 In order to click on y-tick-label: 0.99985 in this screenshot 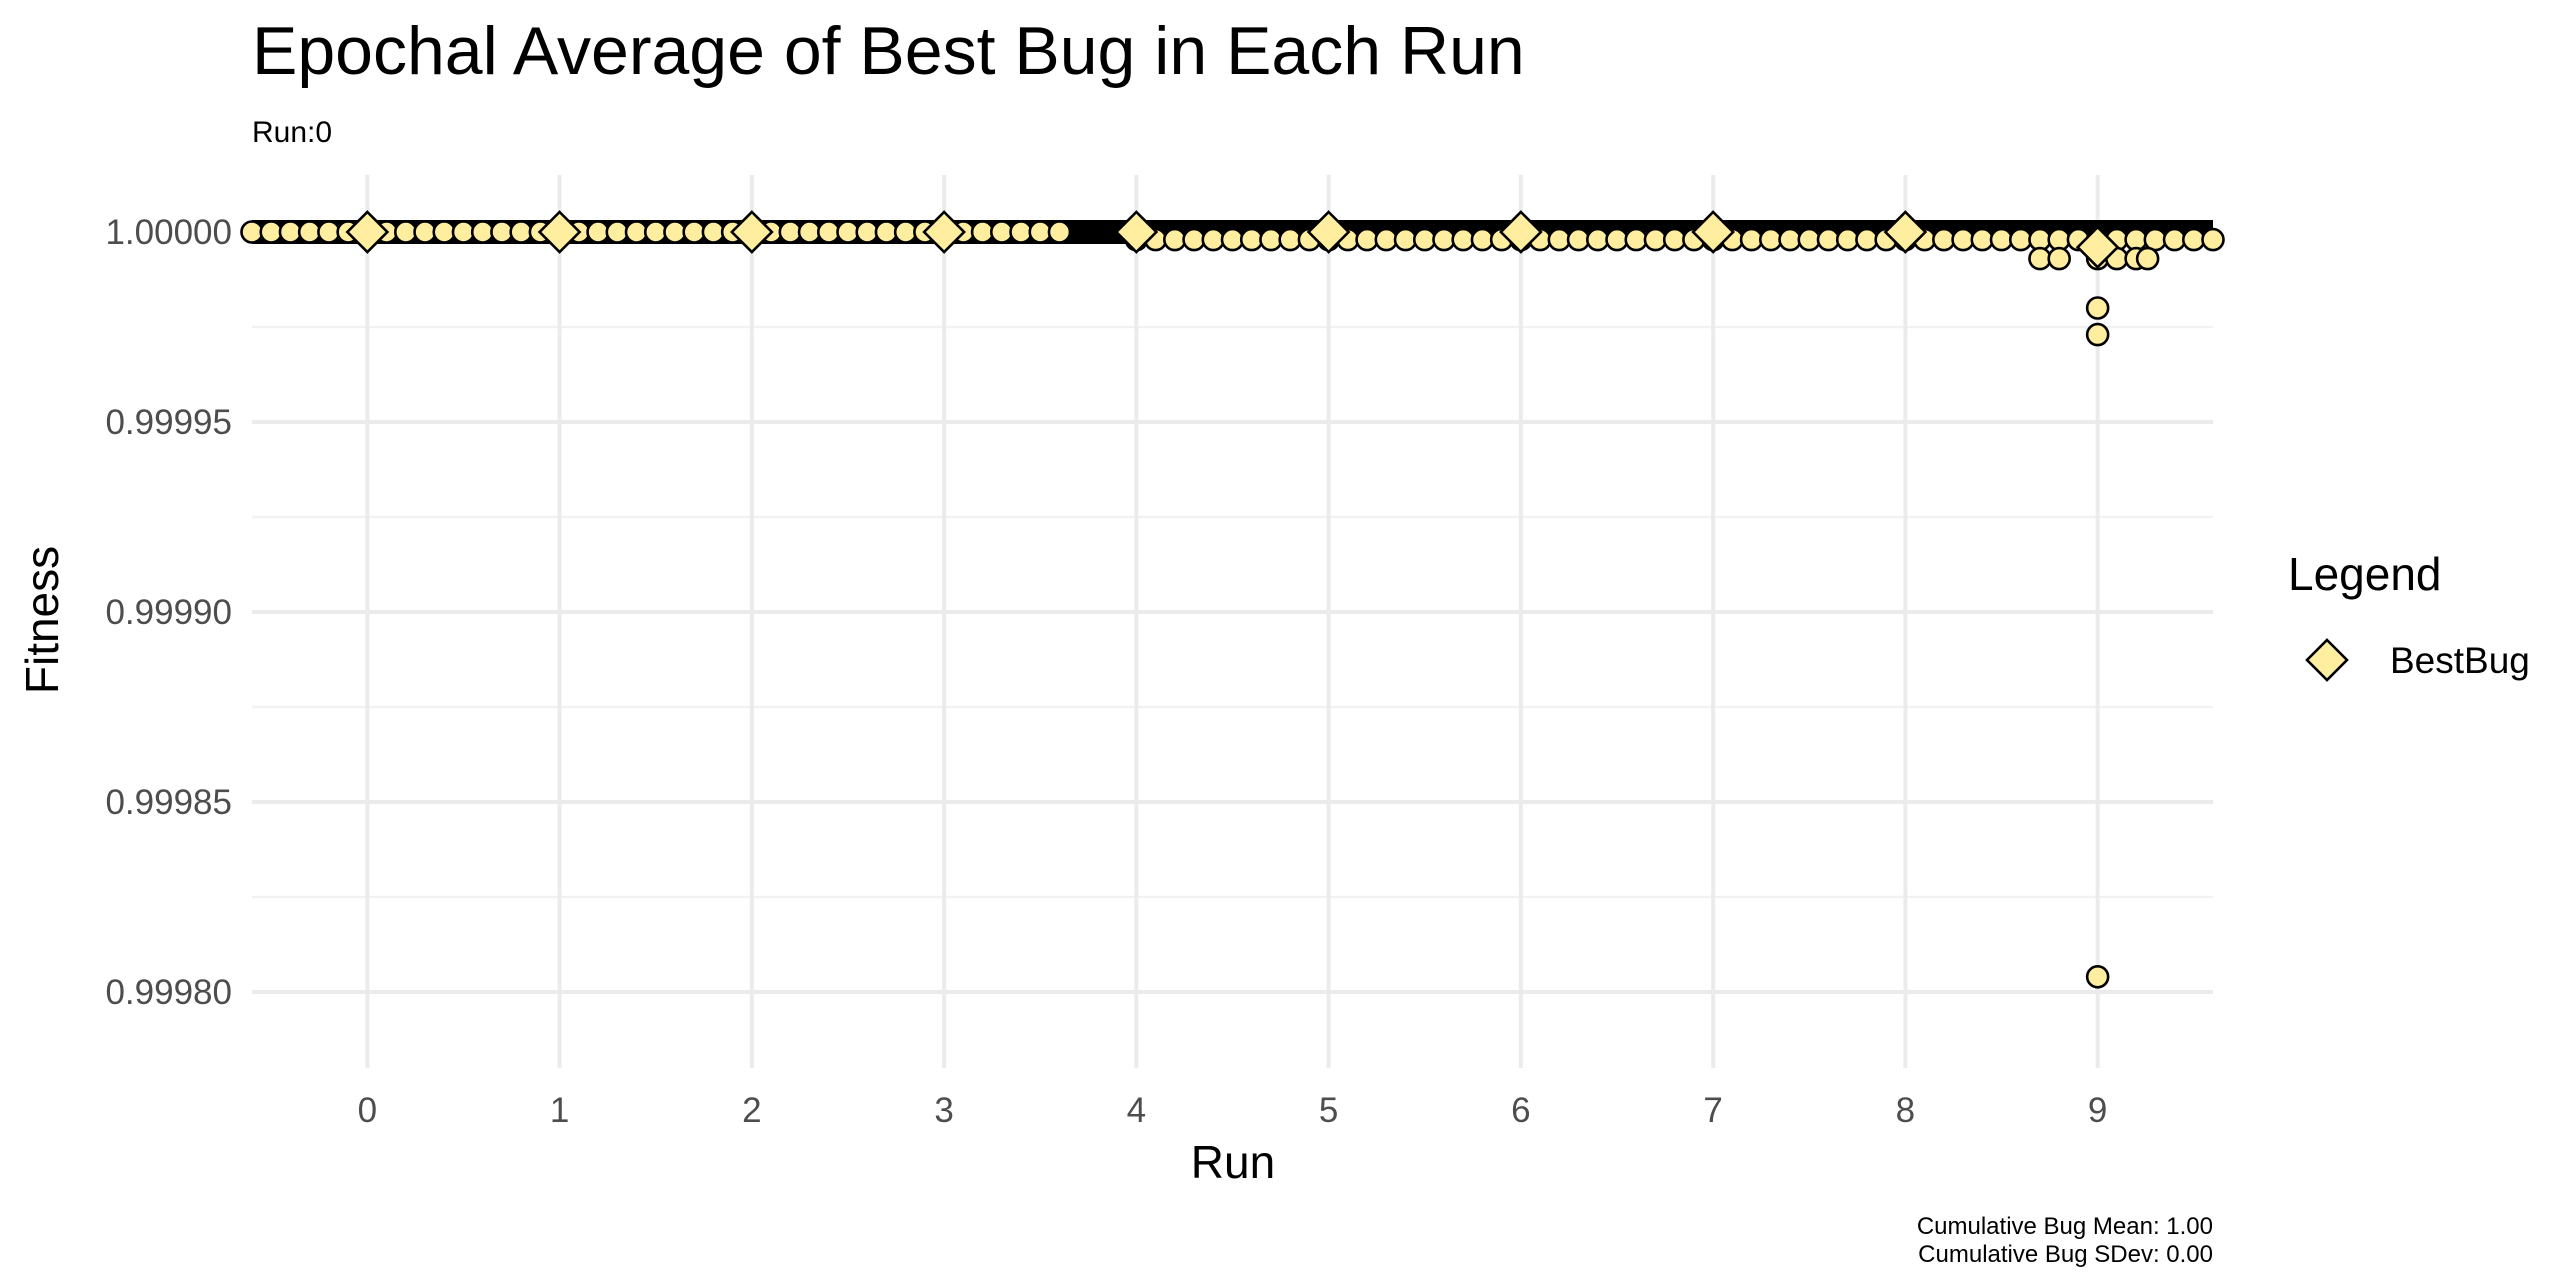, I will do `click(168, 802)`.